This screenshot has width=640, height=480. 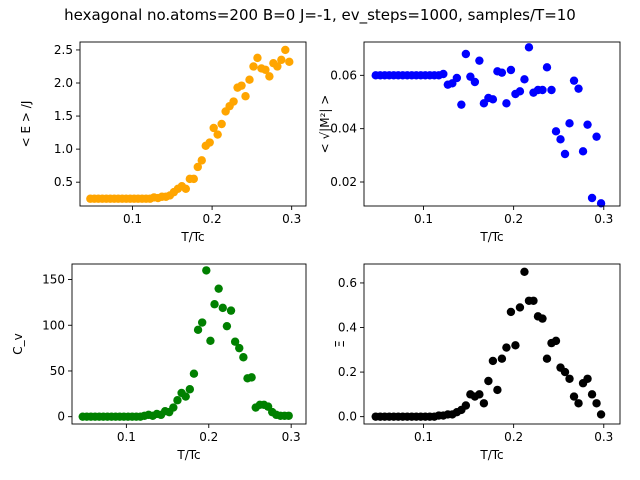 What do you see at coordinates (63, 50) in the screenshot?
I see `y-tick-label: 2.5` at bounding box center [63, 50].